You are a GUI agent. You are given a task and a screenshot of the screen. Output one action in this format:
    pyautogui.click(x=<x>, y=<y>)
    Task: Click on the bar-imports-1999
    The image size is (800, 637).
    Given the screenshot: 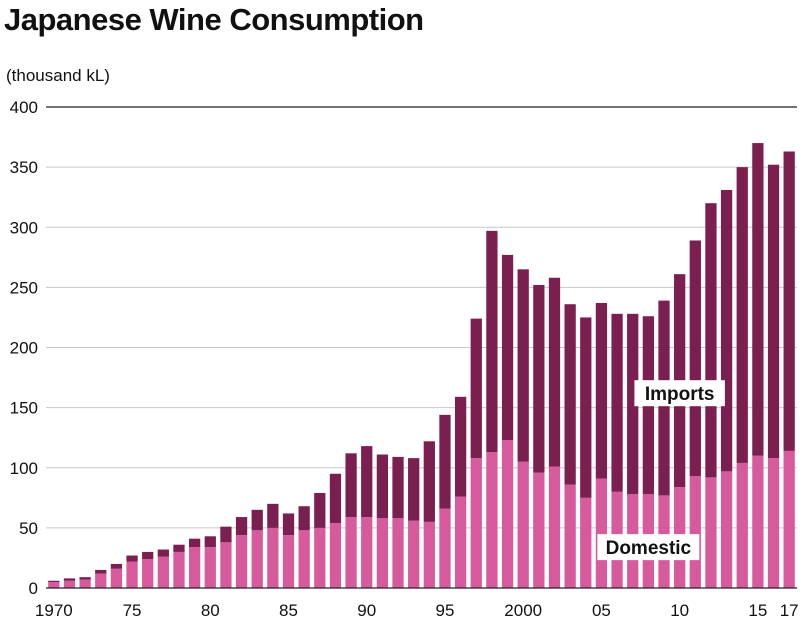 What is the action you would take?
    pyautogui.click(x=507, y=347)
    